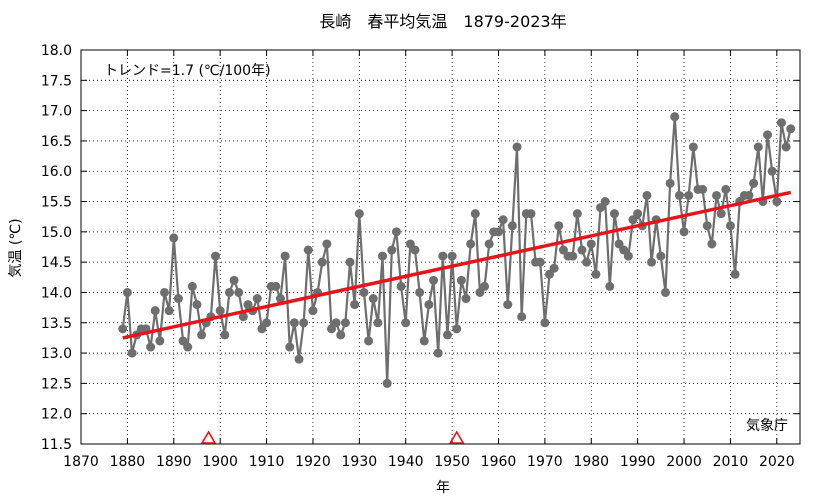 The width and height of the screenshot is (833, 498). What do you see at coordinates (56, 384) in the screenshot?
I see `y-tick-label: 12.5` at bounding box center [56, 384].